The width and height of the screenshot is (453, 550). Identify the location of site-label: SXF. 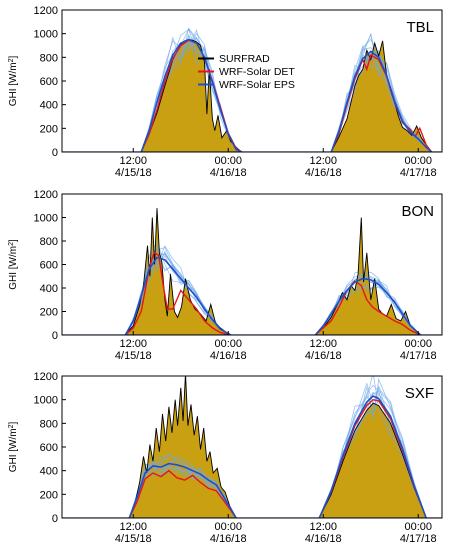
(419, 393).